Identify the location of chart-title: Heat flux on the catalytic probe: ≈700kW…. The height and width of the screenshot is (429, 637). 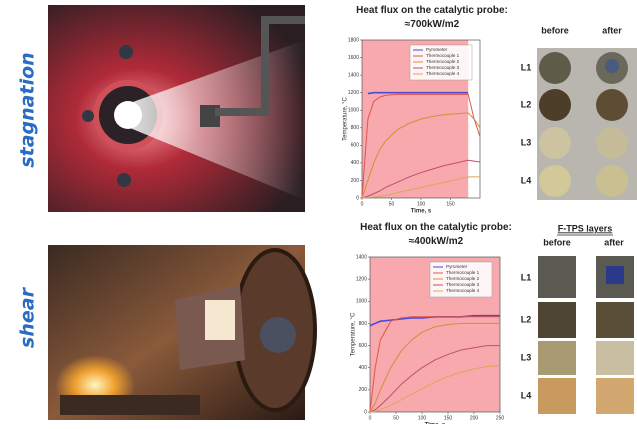
(432, 17).